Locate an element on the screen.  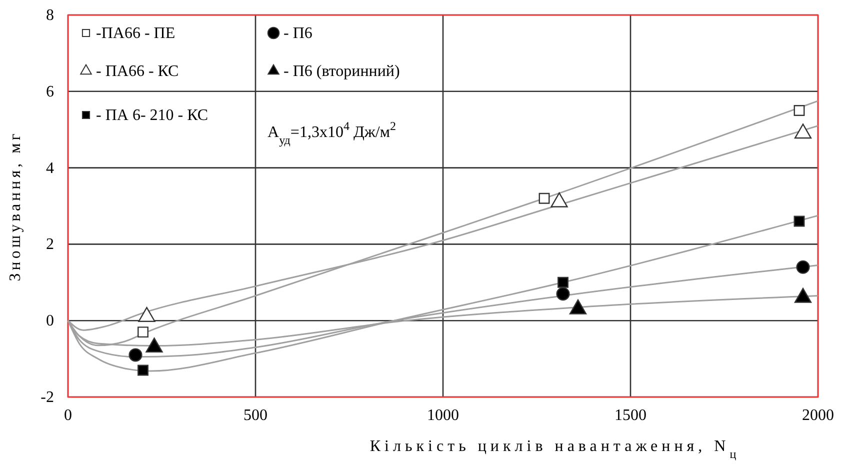
y-axis-title: Зношування, мг is located at coordinates (15, 206).